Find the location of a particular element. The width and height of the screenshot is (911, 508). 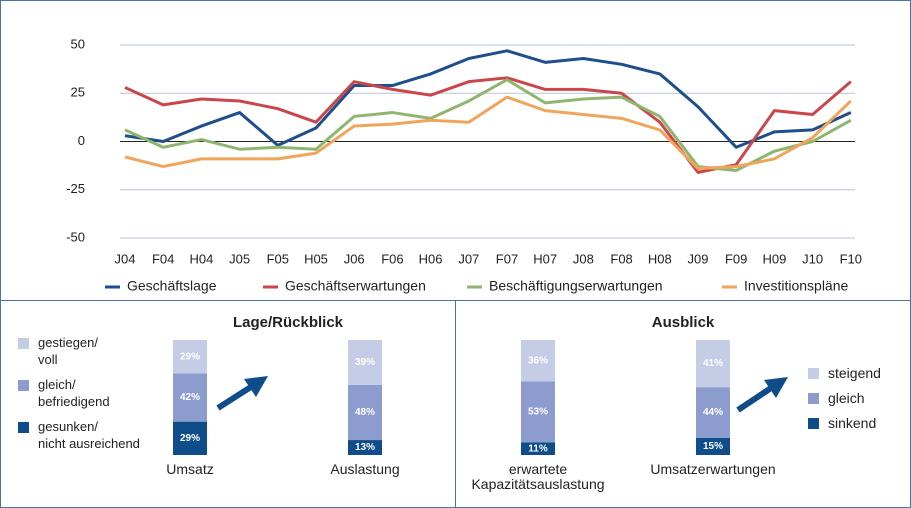

category-label: erwartete Kapazitätsauslastung is located at coordinates (538, 476).